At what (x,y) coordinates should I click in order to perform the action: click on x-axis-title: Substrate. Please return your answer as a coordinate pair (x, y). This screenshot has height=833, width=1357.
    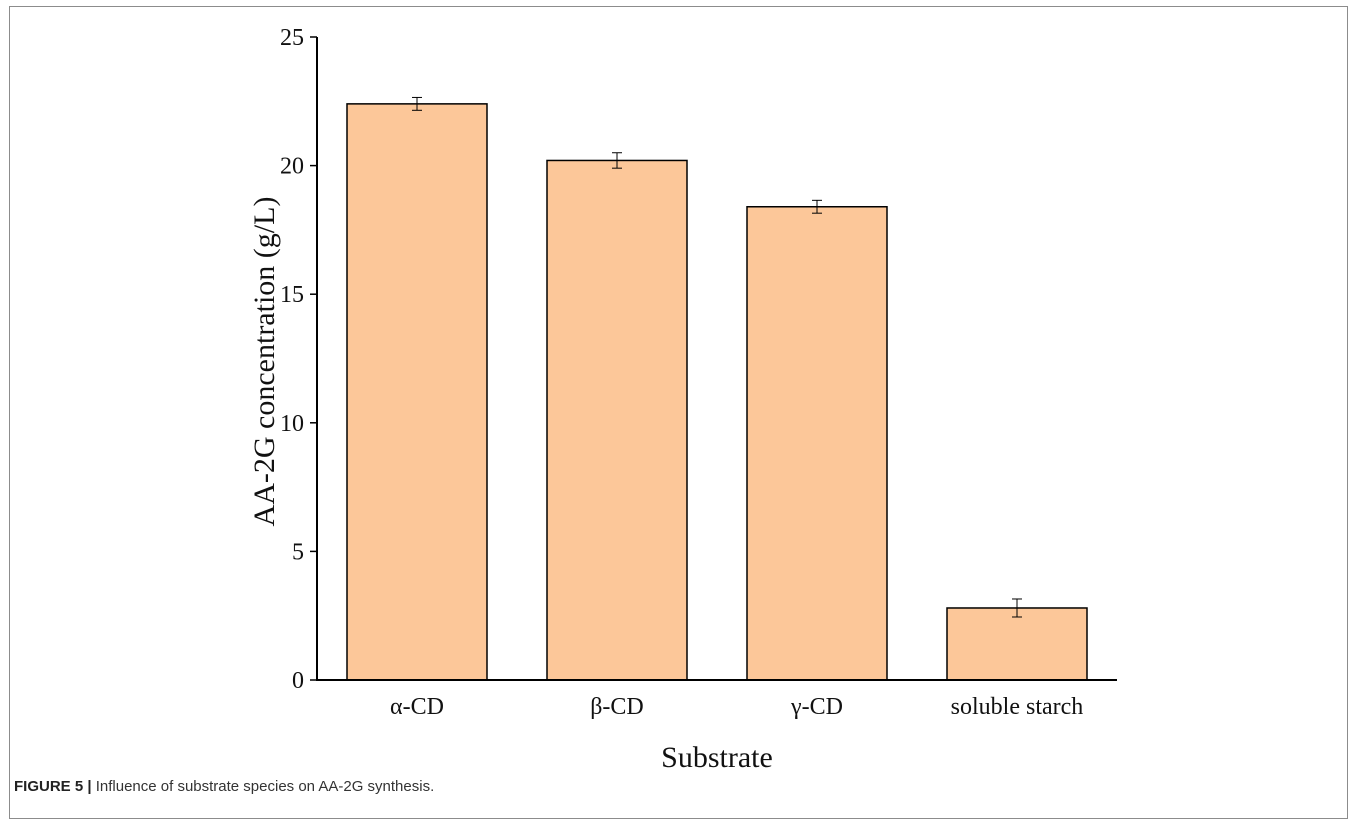
    Looking at the image, I should click on (717, 757).